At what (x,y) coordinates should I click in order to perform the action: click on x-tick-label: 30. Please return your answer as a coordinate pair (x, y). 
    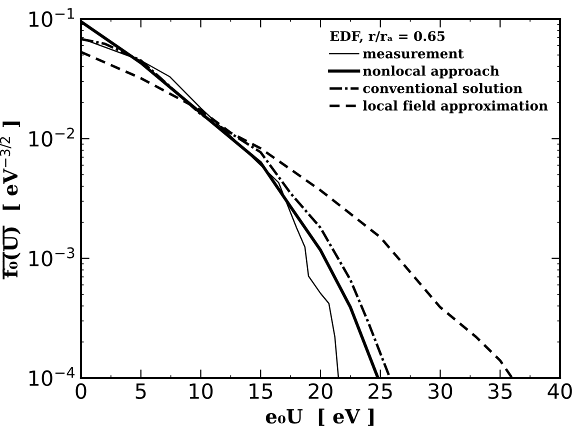
    Looking at the image, I should click on (440, 391).